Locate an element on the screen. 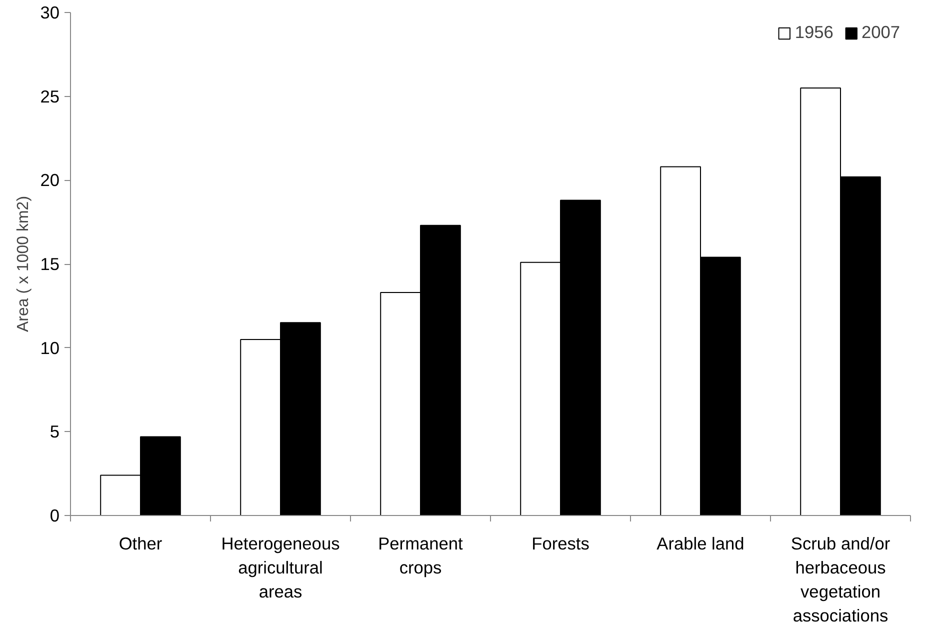 The height and width of the screenshot is (632, 926). x-tick-label: Heterogeneous agricultural areas is located at coordinates (280, 568).